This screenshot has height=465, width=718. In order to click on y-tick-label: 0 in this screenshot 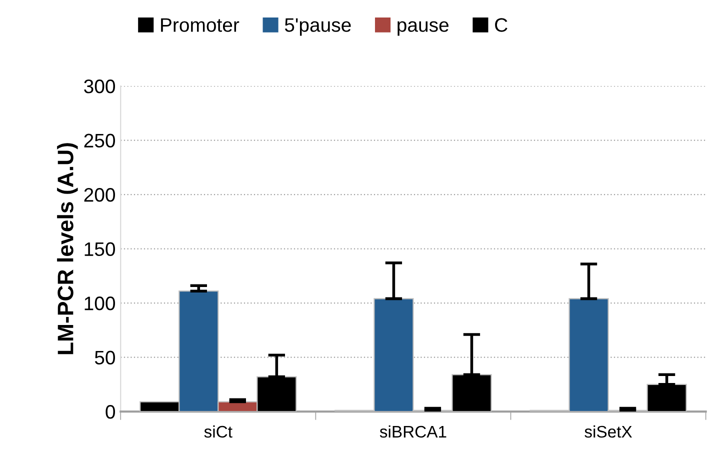, I will do `click(111, 411)`.